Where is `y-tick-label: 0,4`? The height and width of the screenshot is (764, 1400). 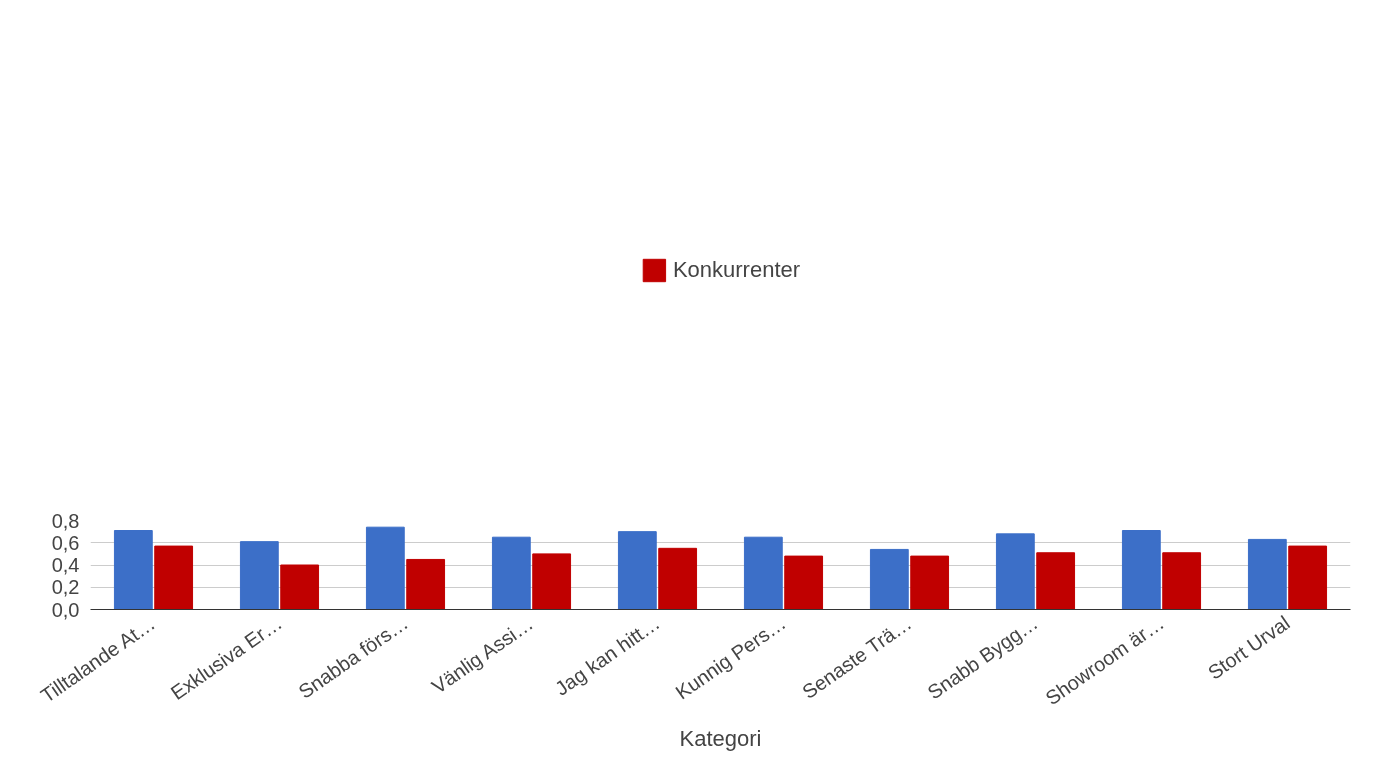 y-tick-label: 0,4 is located at coordinates (65, 565).